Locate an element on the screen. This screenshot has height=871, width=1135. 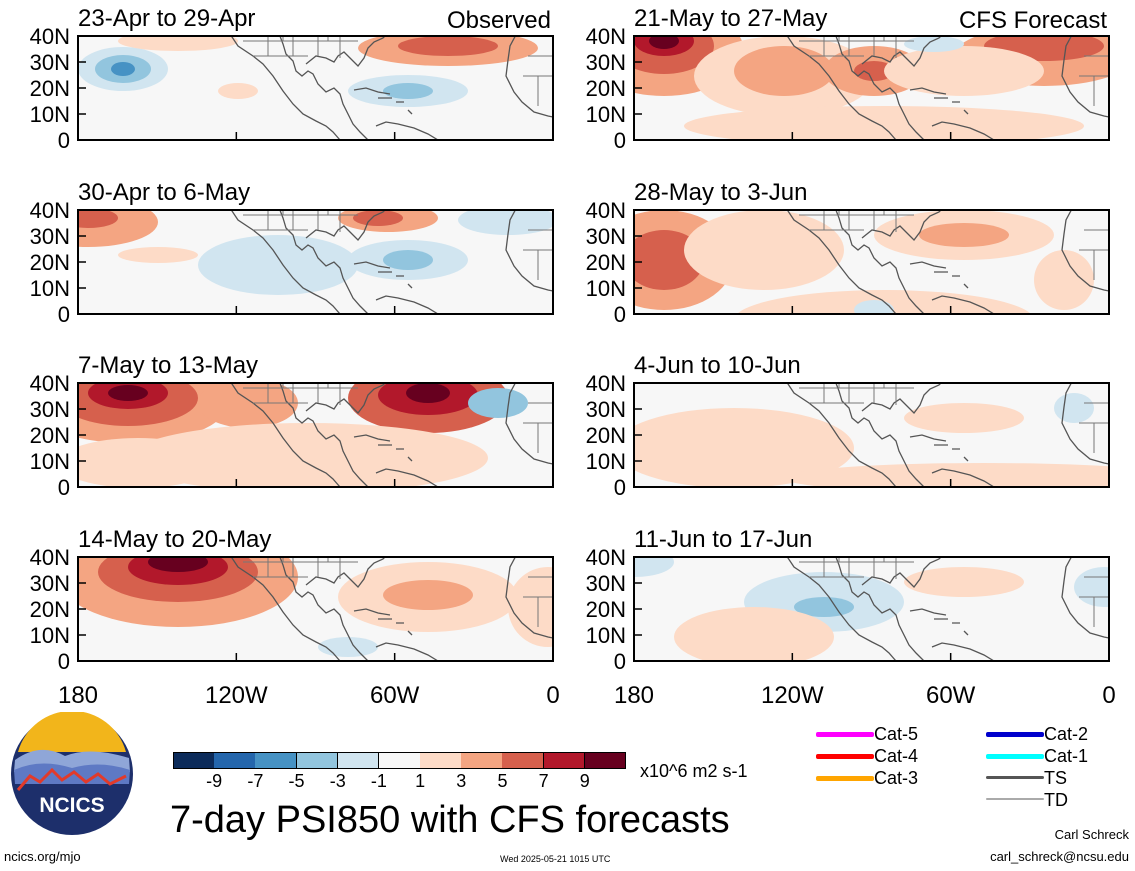
legend-label: Cat-2 is located at coordinates (1066, 734).